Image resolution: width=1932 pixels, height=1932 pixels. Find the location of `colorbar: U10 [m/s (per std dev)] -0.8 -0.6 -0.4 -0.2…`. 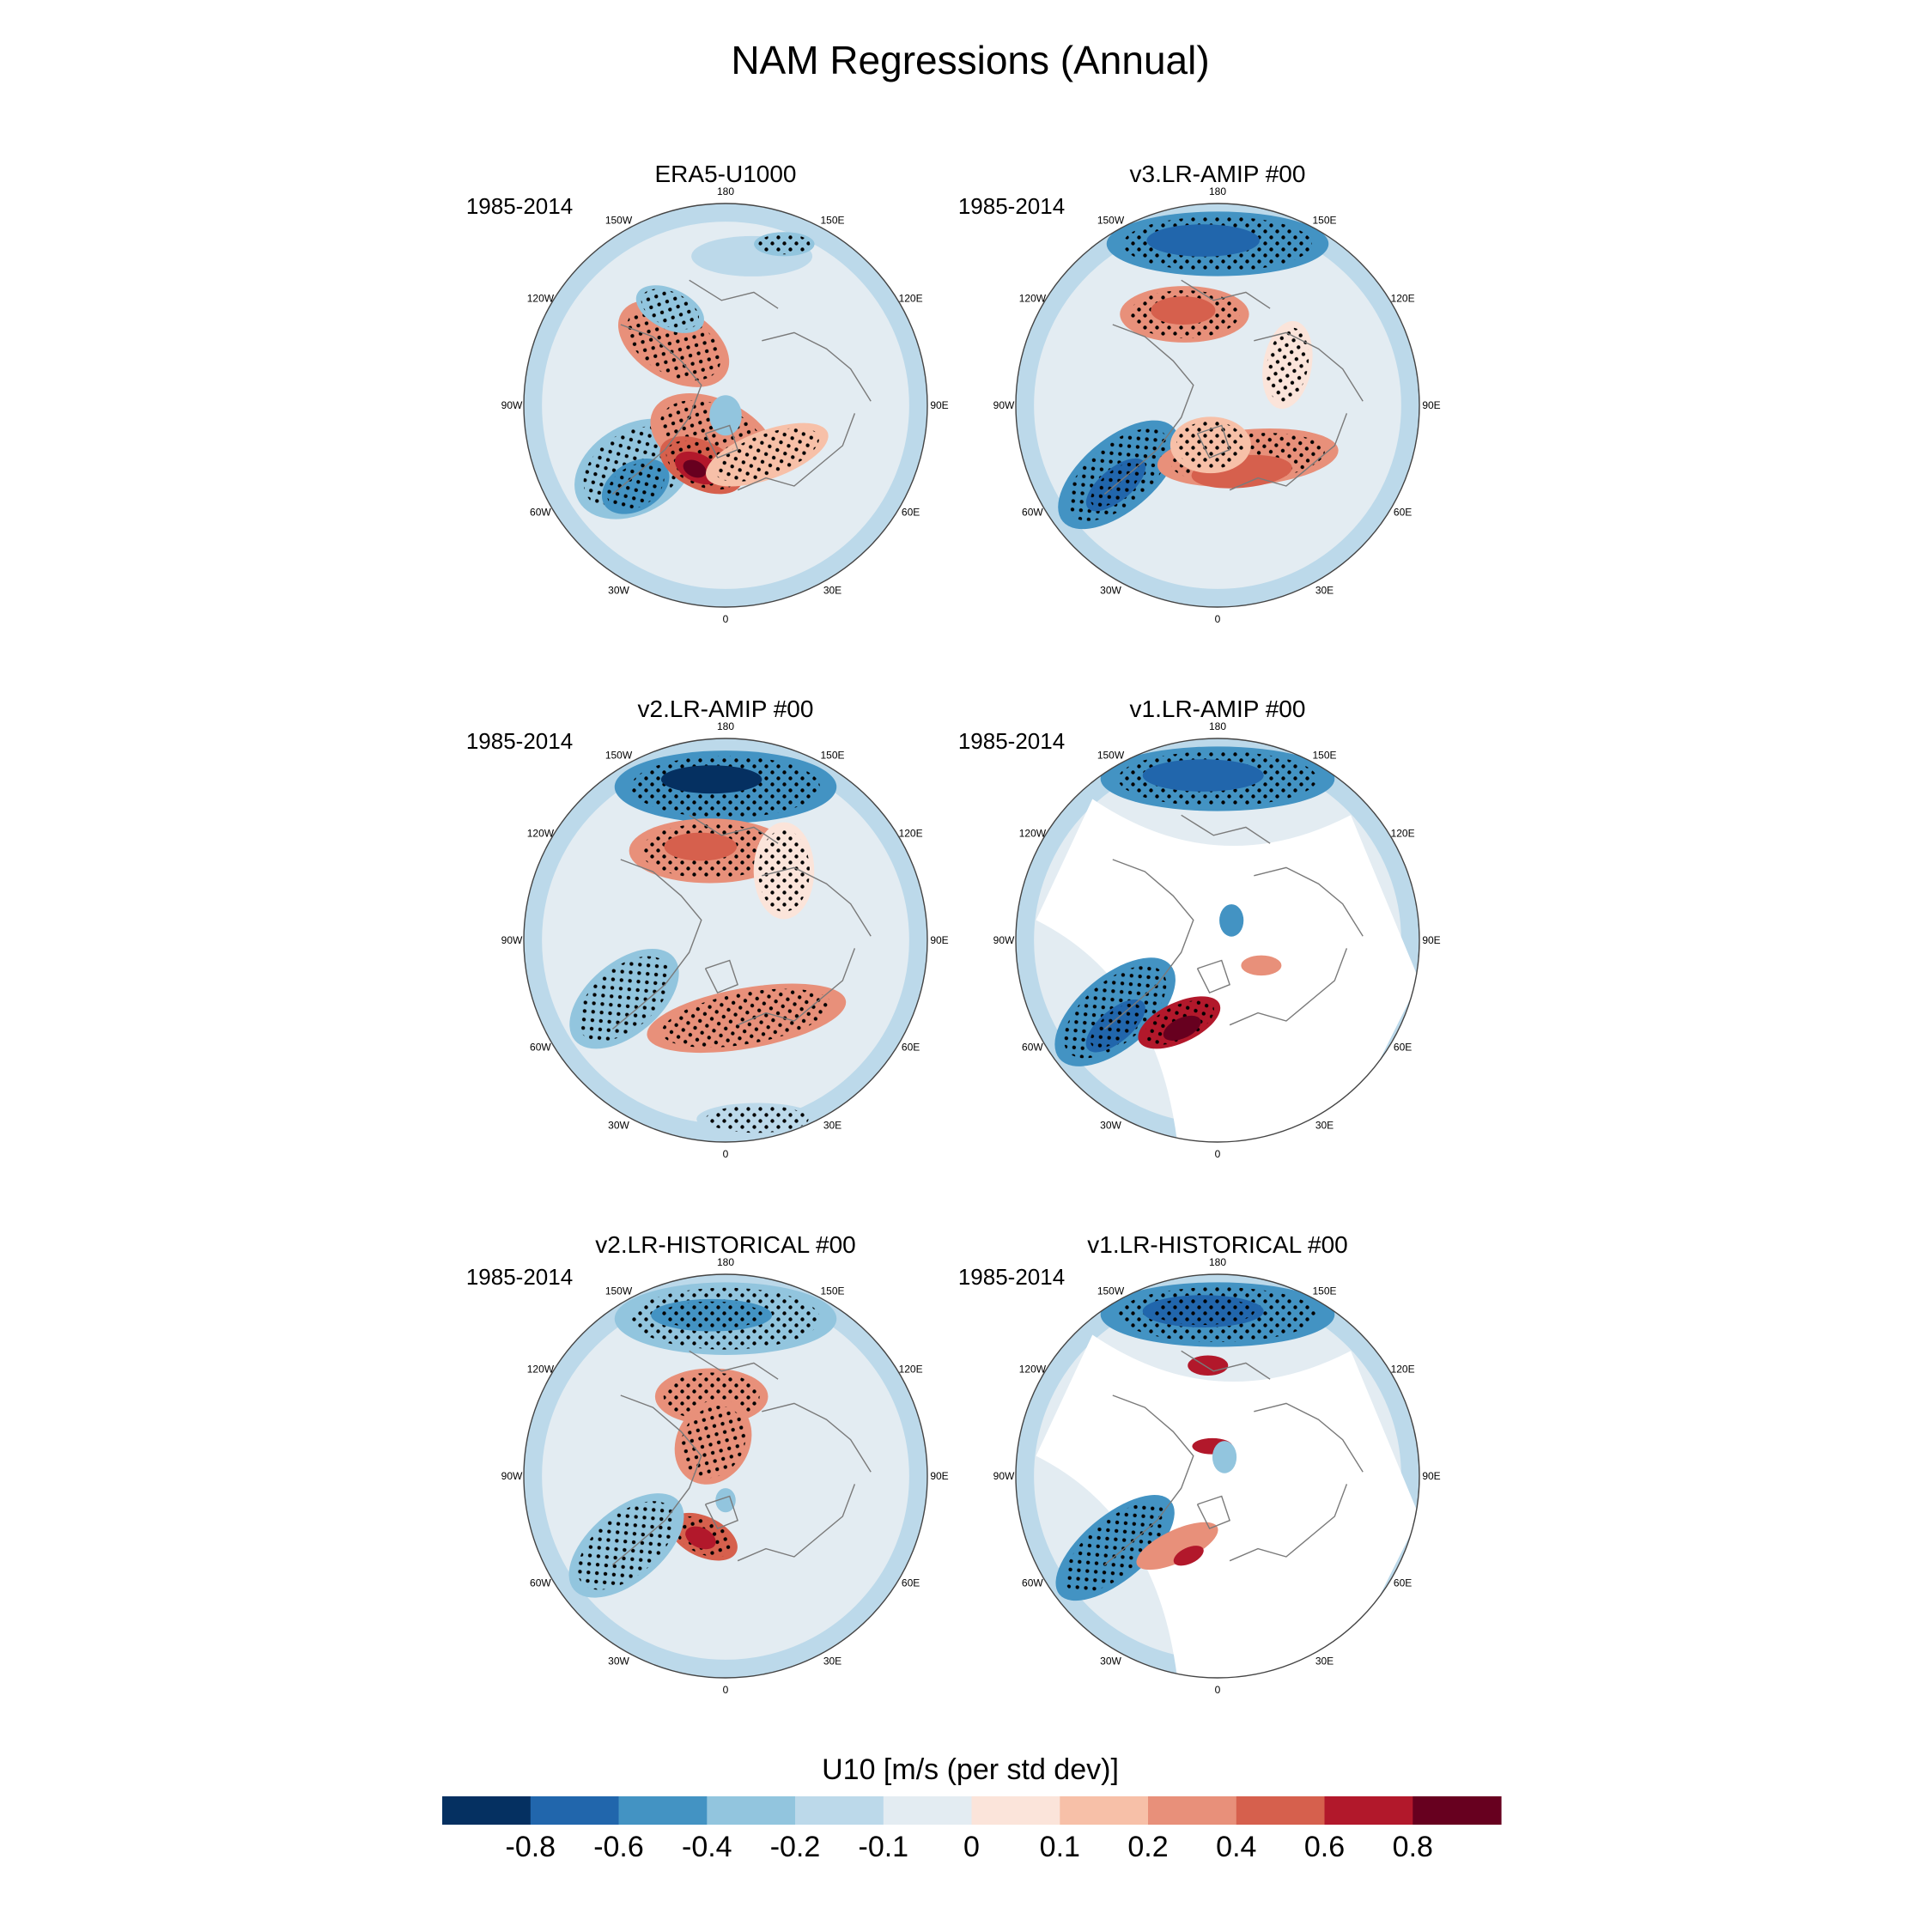

colorbar: U10 [m/s (per std dev)] -0.8 -0.6 -0.4 -0.2… is located at coordinates (972, 1808).